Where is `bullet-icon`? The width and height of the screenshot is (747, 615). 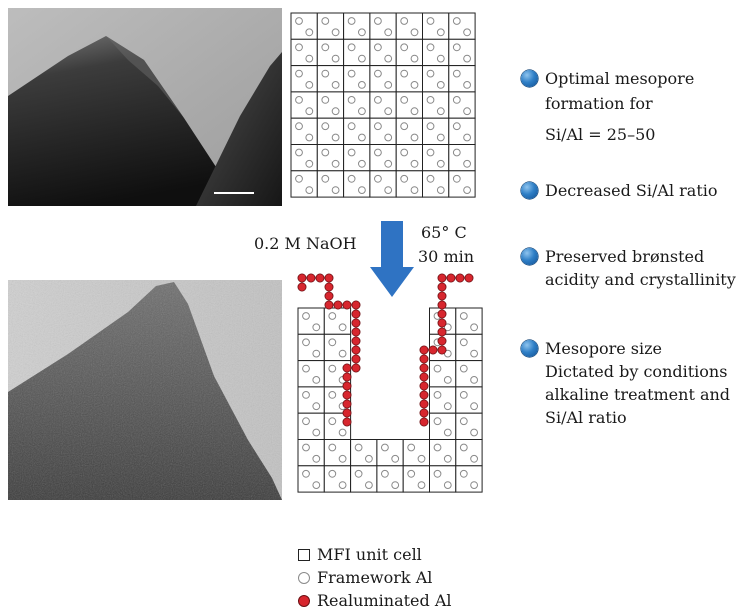 bullet-icon is located at coordinates (529, 256).